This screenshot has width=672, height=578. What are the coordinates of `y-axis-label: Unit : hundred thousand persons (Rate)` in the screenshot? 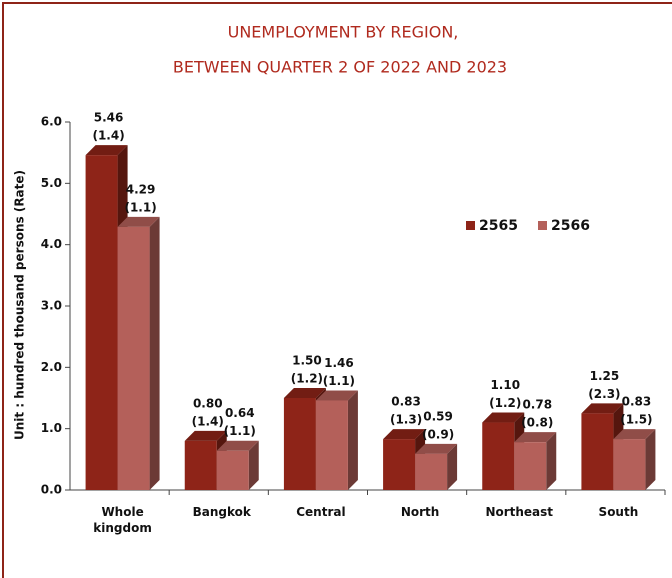 It's located at (20, 305).